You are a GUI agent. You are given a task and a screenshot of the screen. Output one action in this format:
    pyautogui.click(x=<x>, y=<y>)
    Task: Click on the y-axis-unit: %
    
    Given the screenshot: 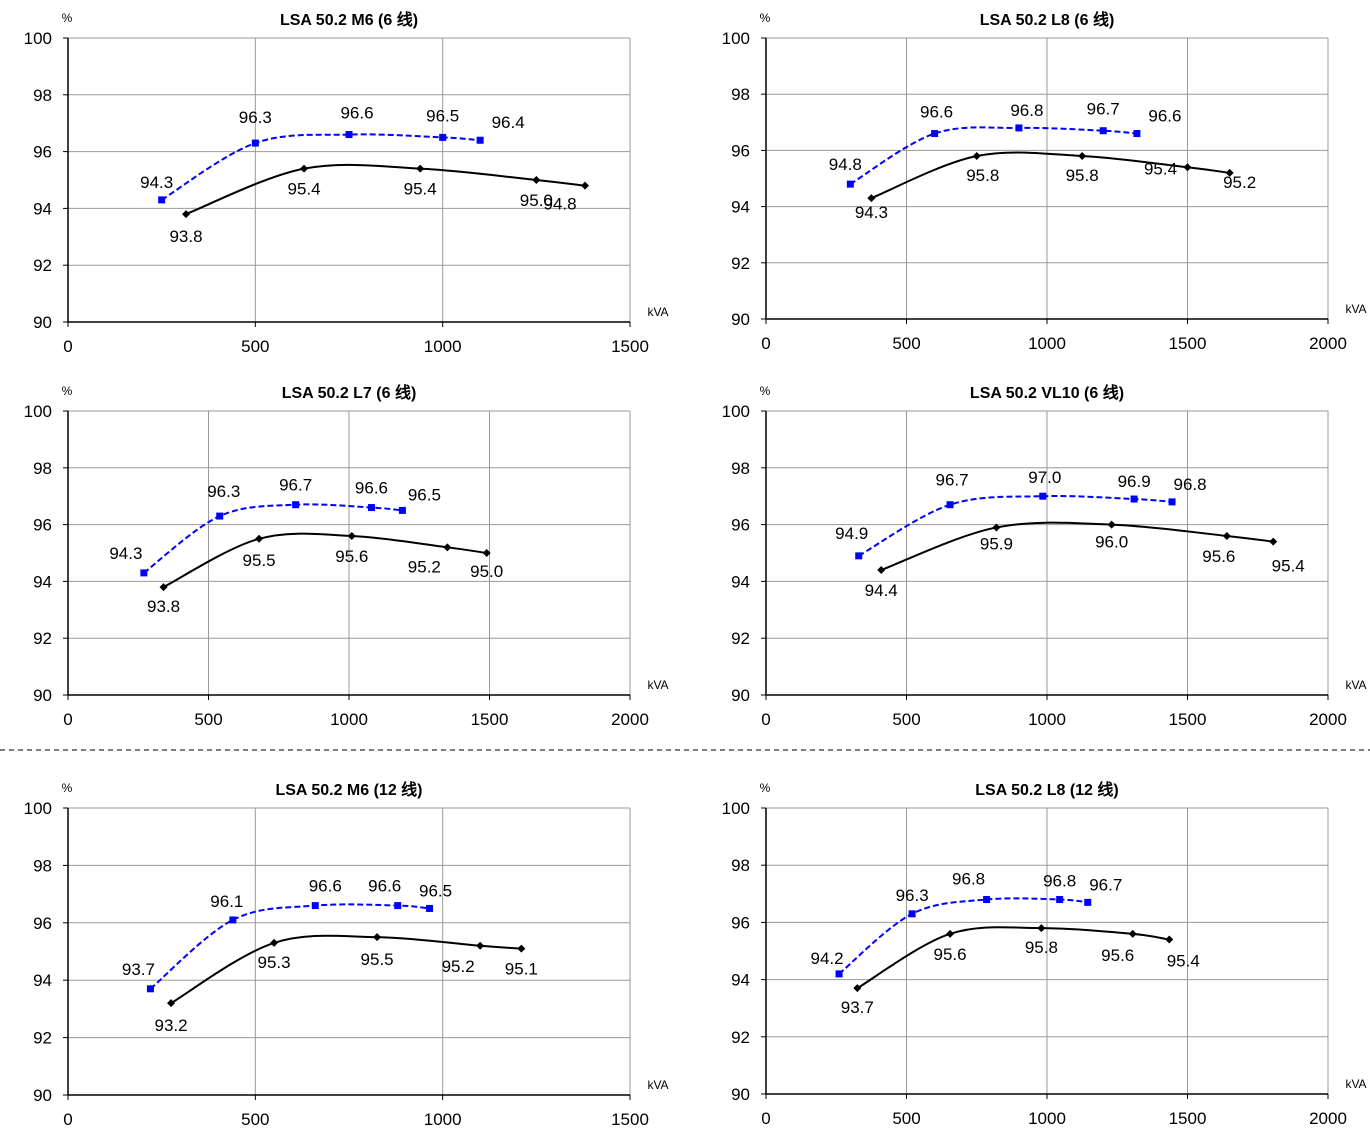 What is the action you would take?
    pyautogui.click(x=67, y=788)
    